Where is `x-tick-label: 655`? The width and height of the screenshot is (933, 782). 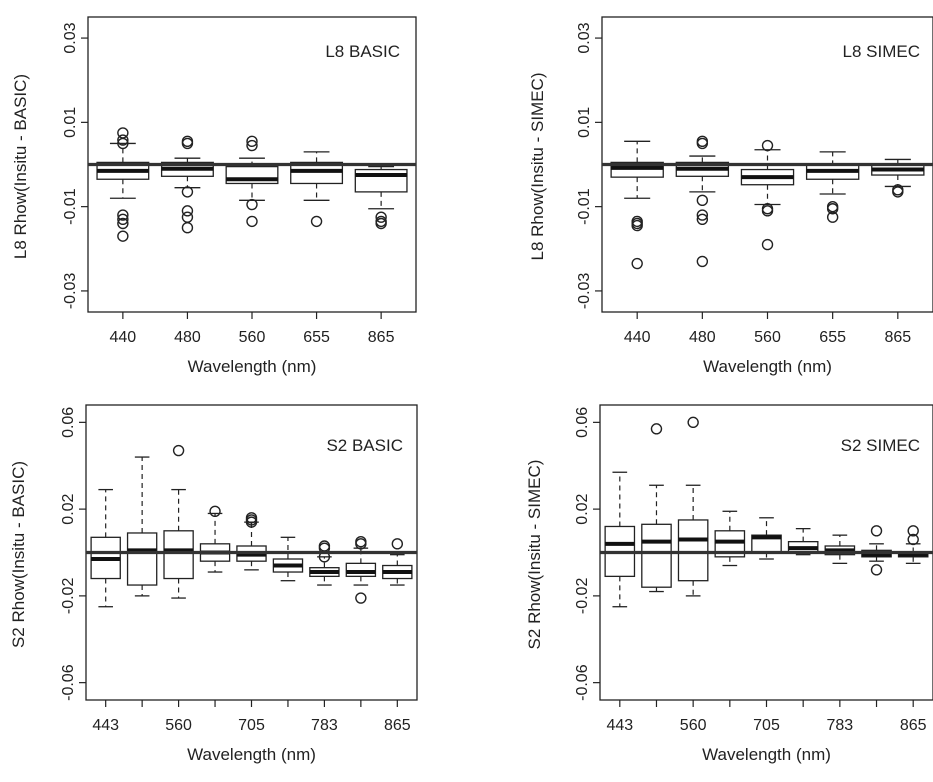
x-tick-label: 655 is located at coordinates (832, 337).